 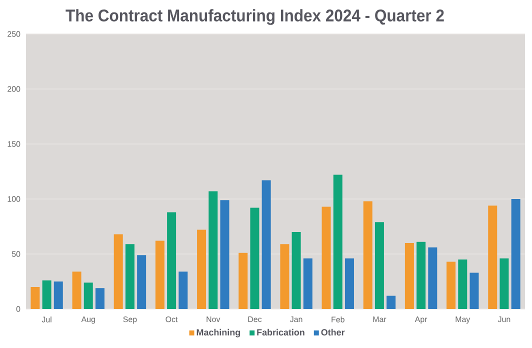 I want to click on legend-label: Fabrication, so click(x=280, y=332).